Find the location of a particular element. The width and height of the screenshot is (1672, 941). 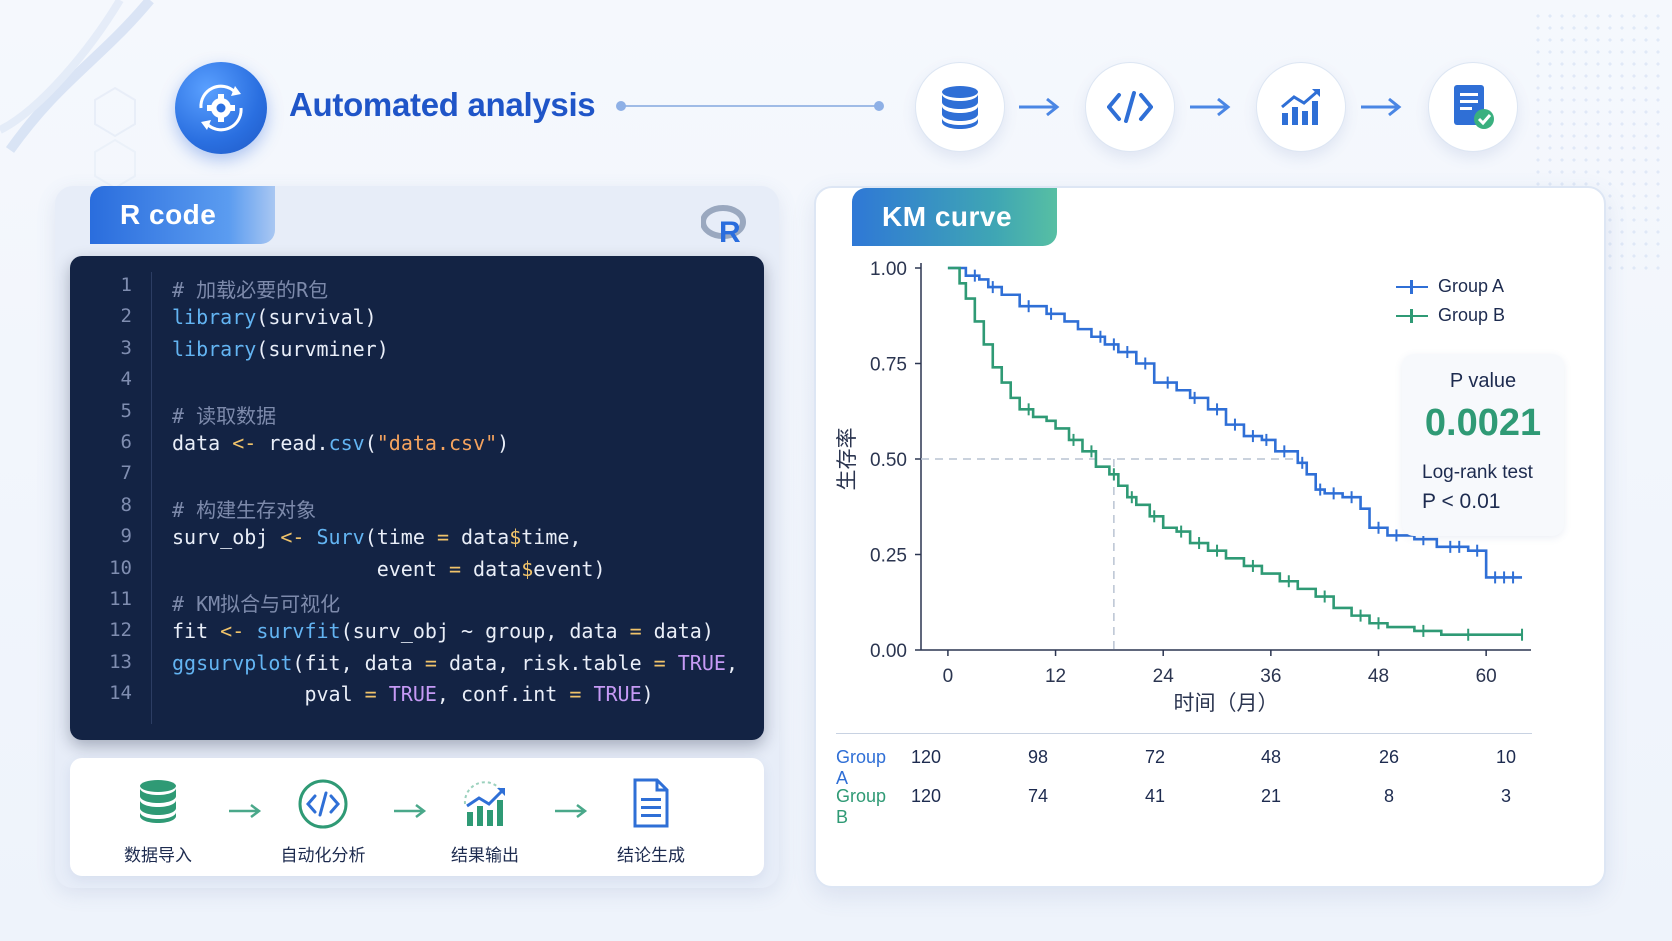

line-number: 7 is located at coordinates (126, 473).